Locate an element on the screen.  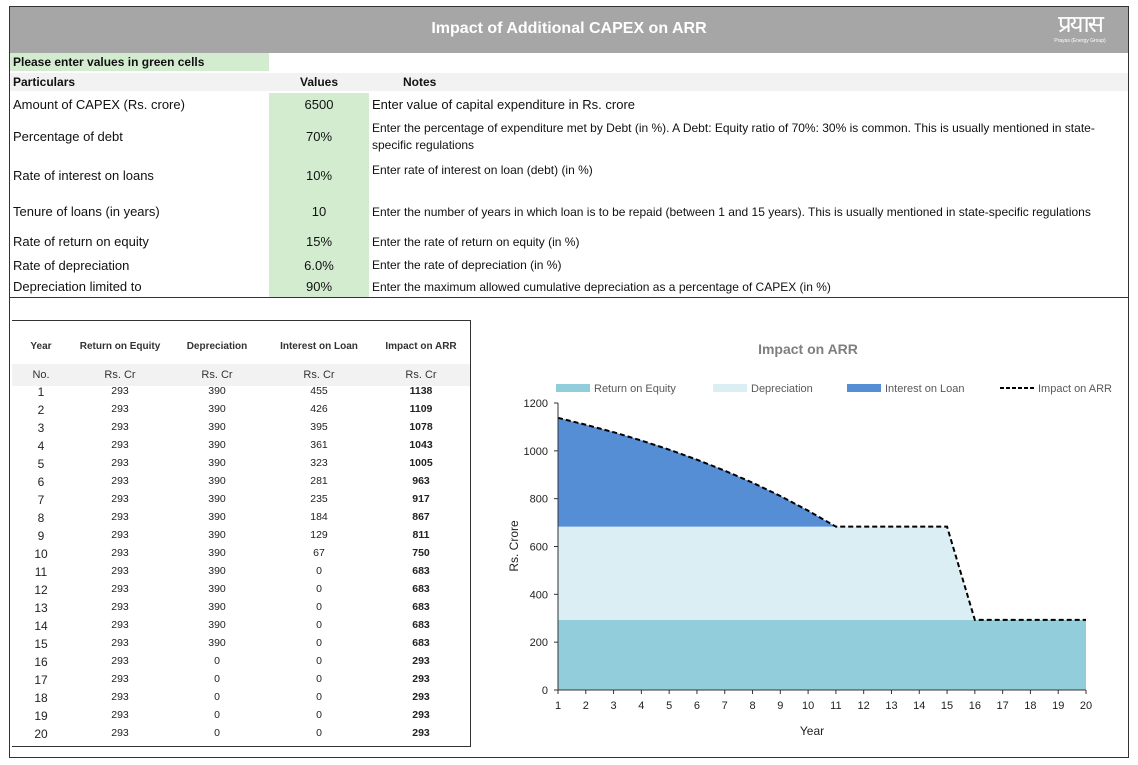
row-label: Depreciation limited to is located at coordinates (77, 286).